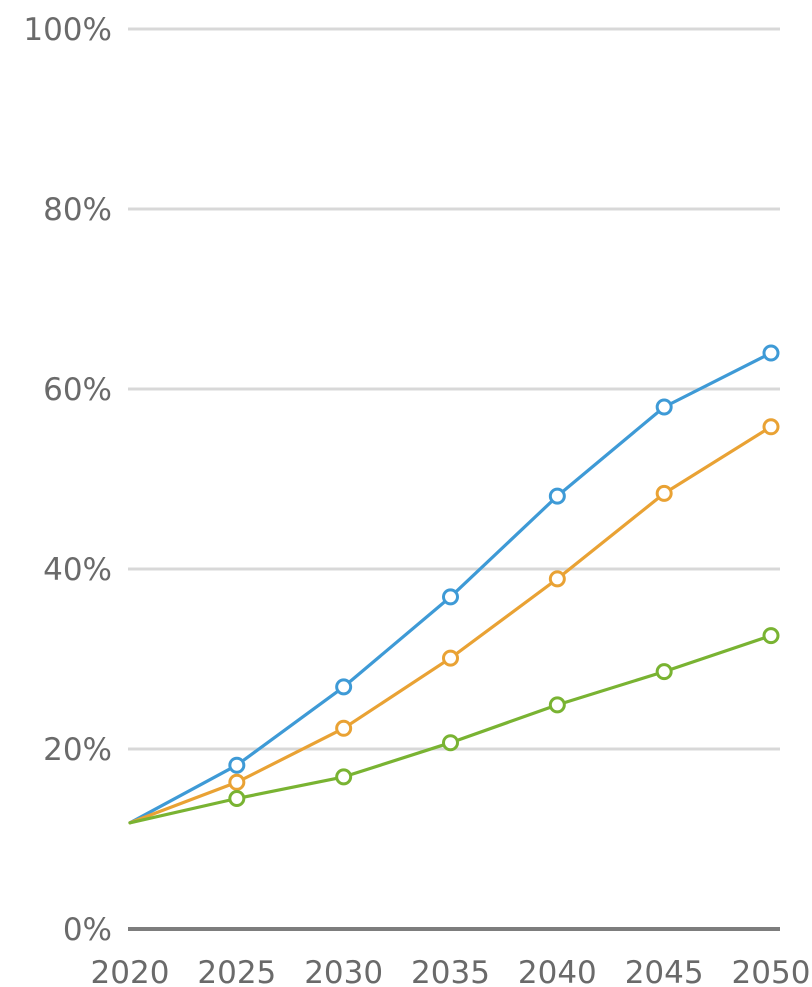  I want to click on y-tick-label: 40%, so click(77, 570).